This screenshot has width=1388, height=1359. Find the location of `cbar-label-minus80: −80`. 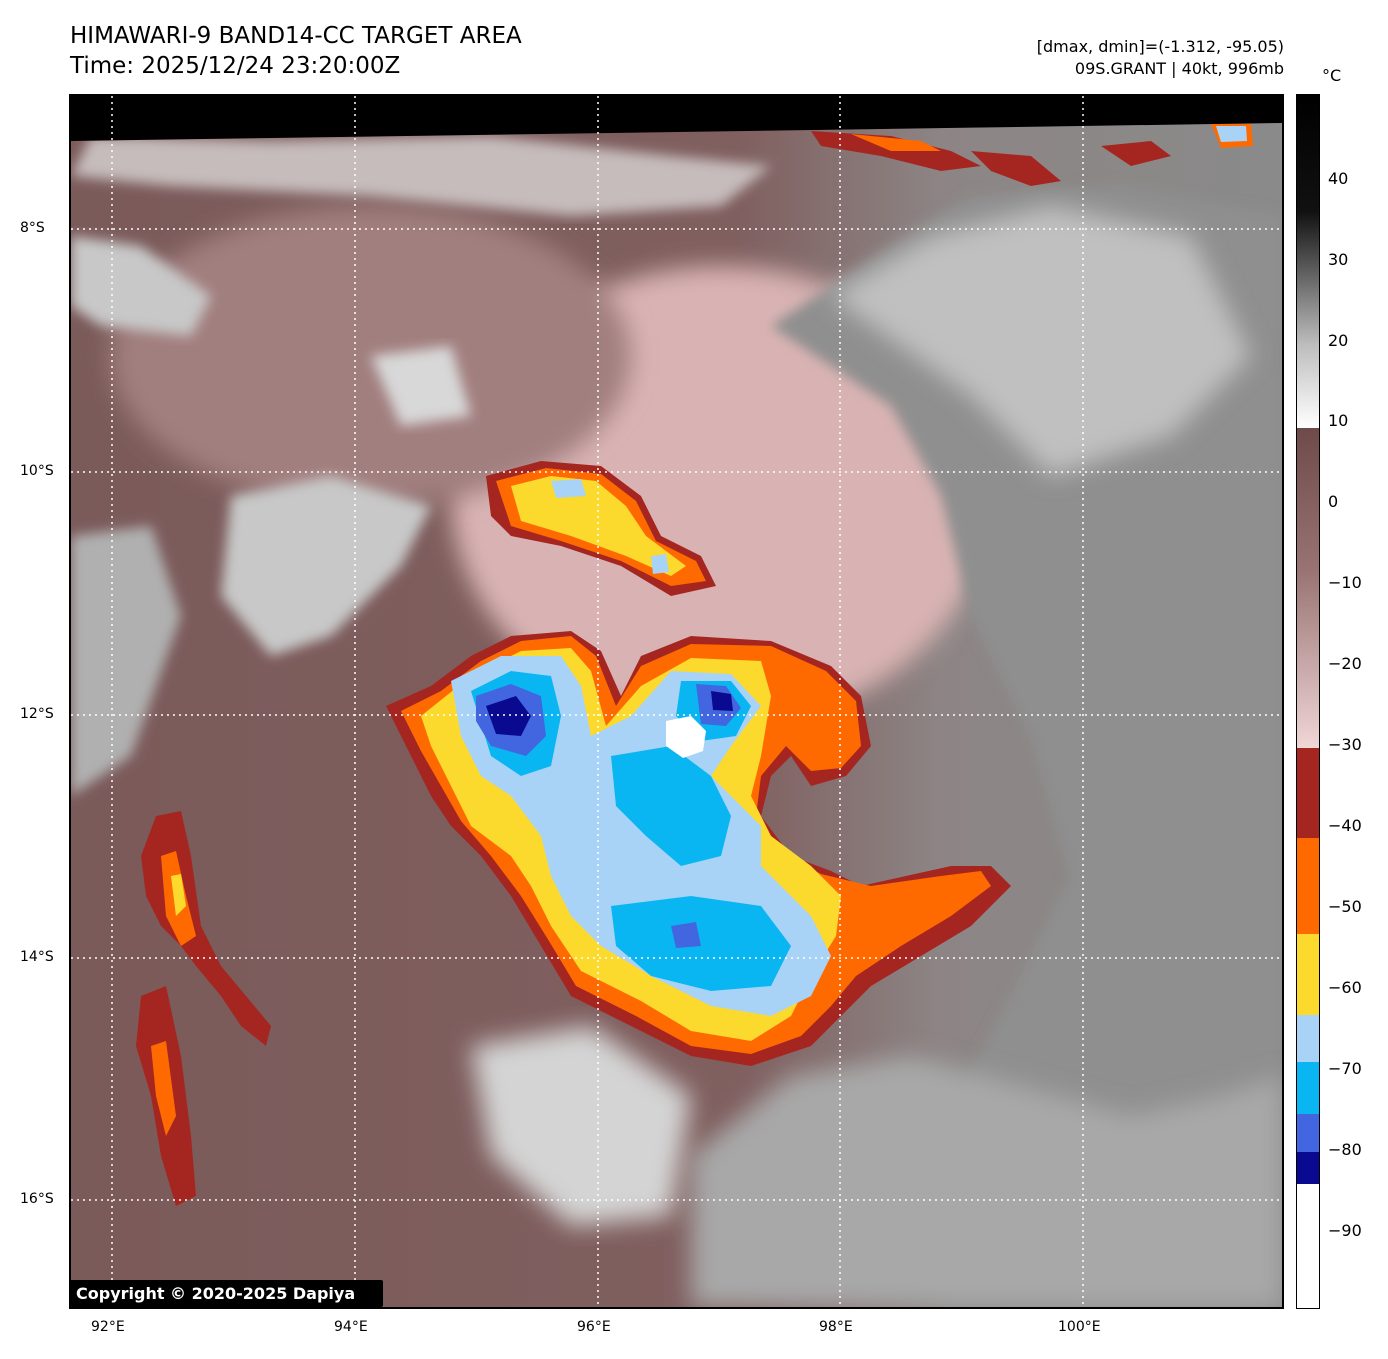

cbar-label-minus80: −80 is located at coordinates (1345, 1149).